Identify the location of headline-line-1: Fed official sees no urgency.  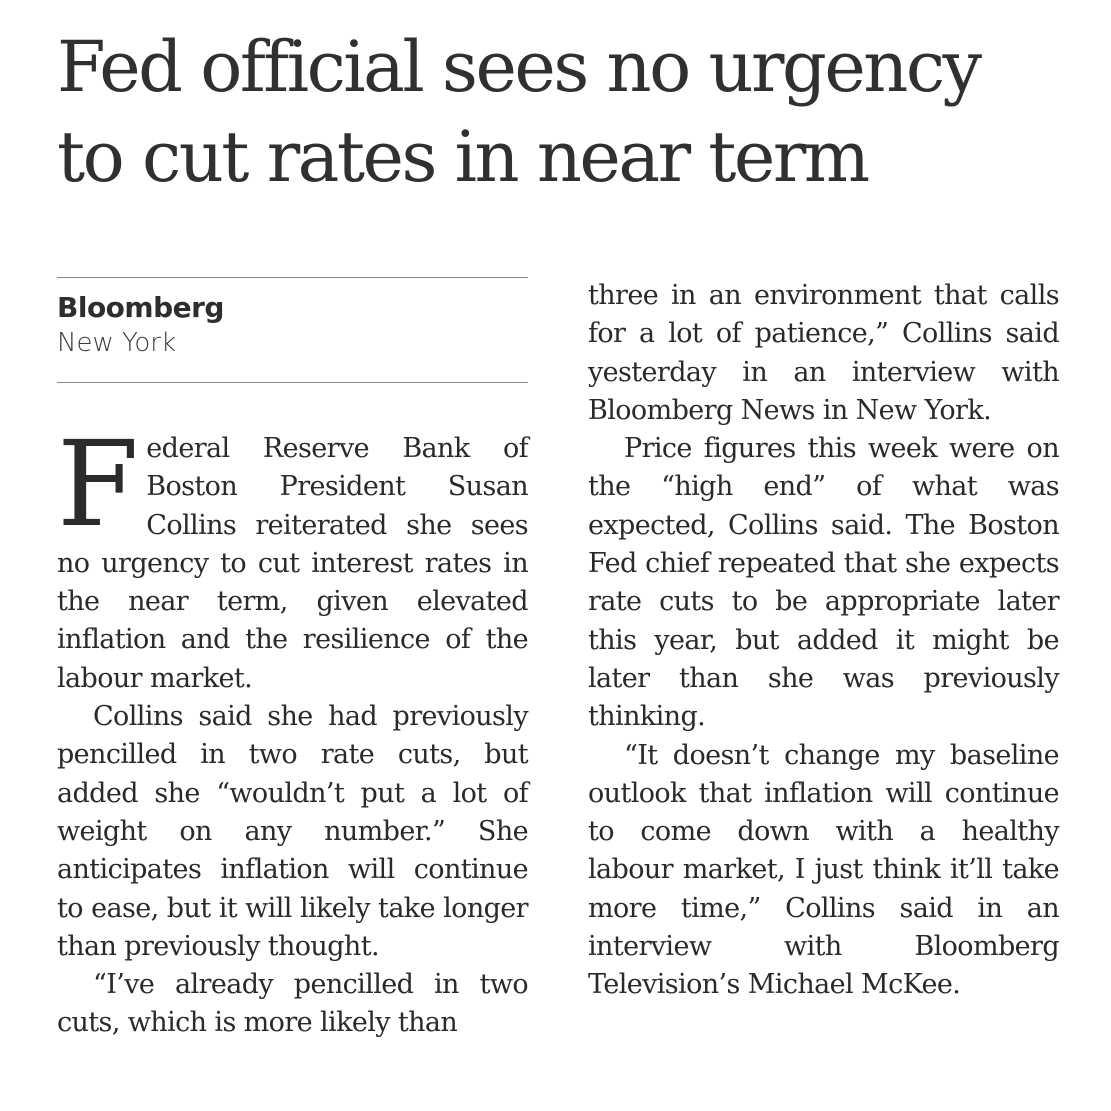
(519, 67).